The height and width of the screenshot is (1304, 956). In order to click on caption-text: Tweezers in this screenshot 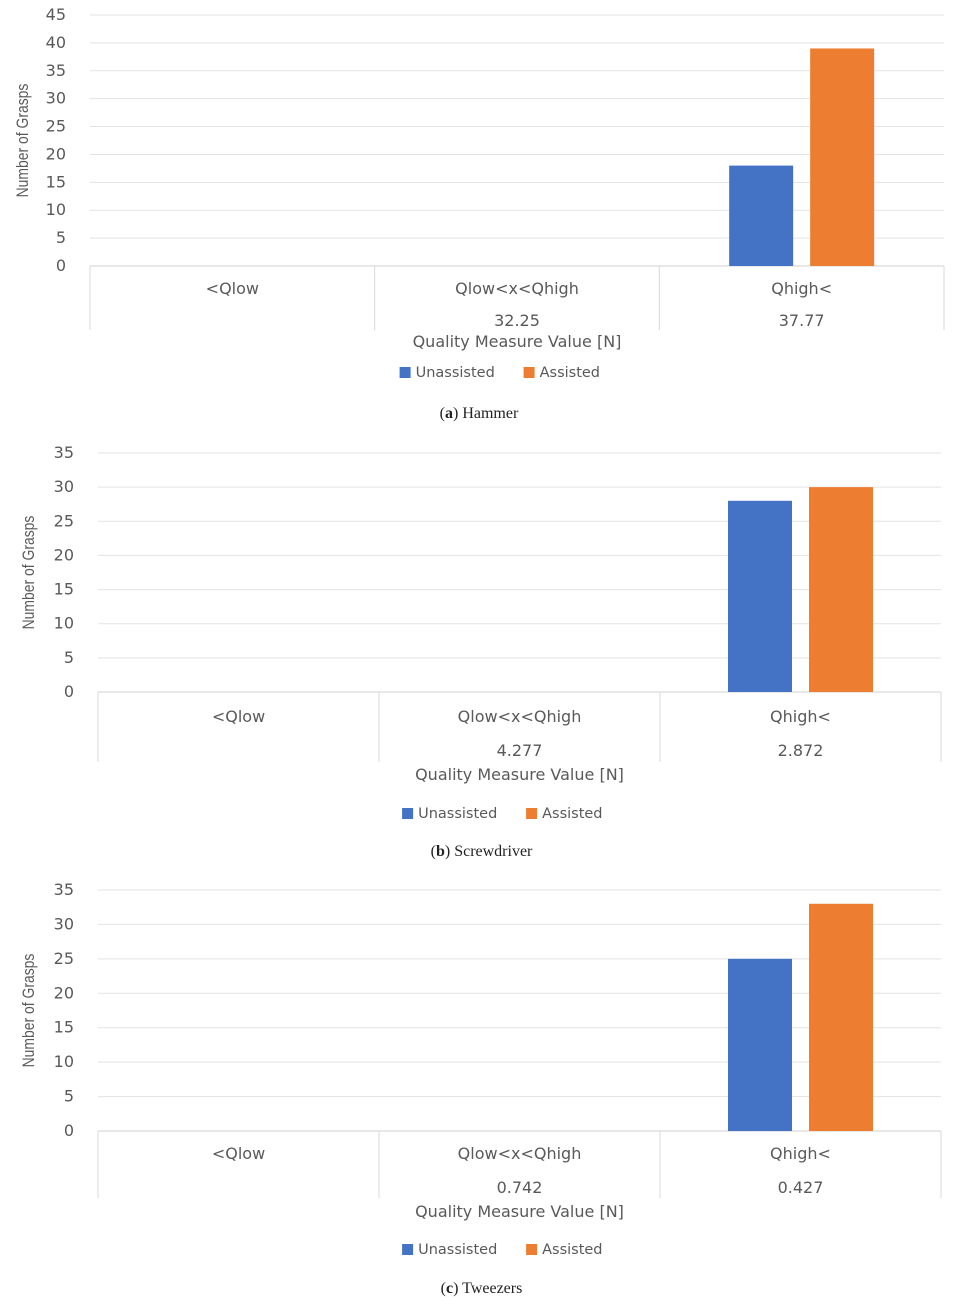, I will do `click(492, 1288)`.